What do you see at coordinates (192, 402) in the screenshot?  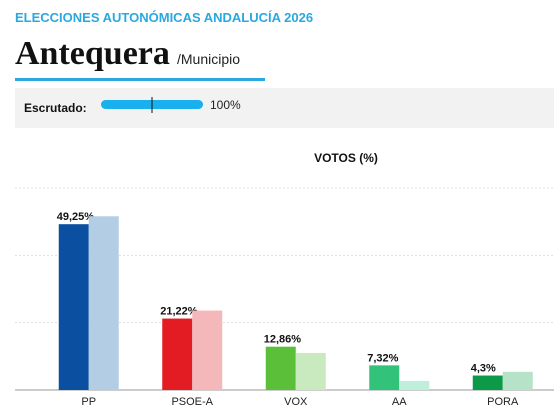 I see `x-tick-label: PSOE-A` at bounding box center [192, 402].